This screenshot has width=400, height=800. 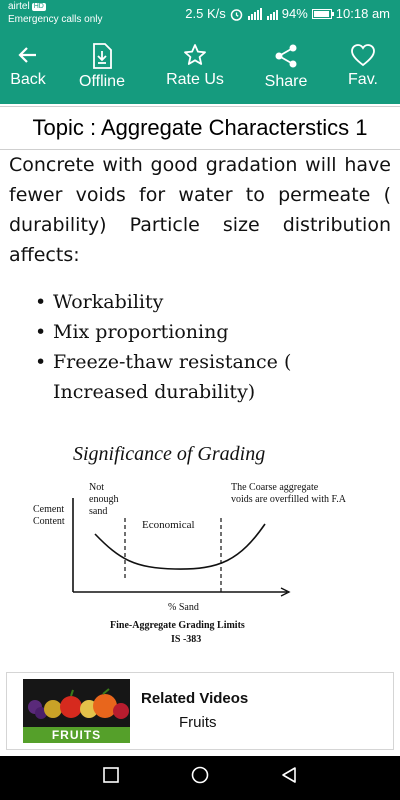 I want to click on triangle-icon, so click(x=289, y=775).